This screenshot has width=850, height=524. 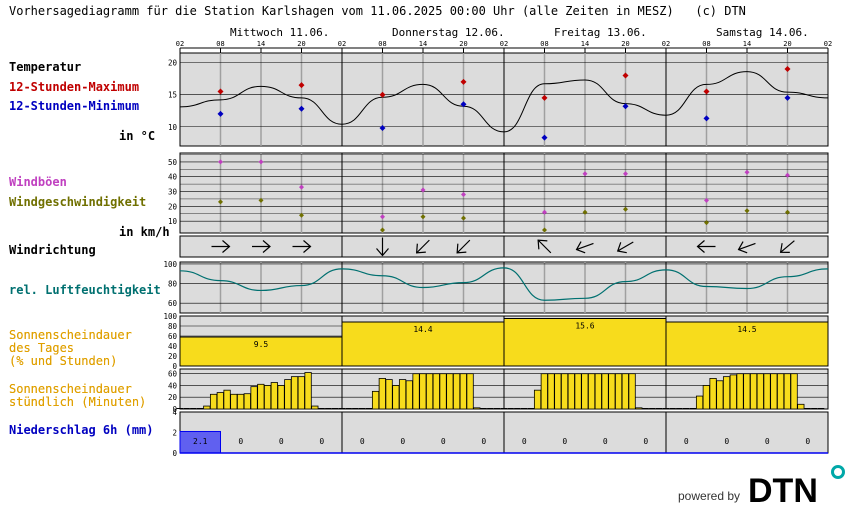 What do you see at coordinates (174, 433) in the screenshot?
I see `y-tick-label: 2` at bounding box center [174, 433].